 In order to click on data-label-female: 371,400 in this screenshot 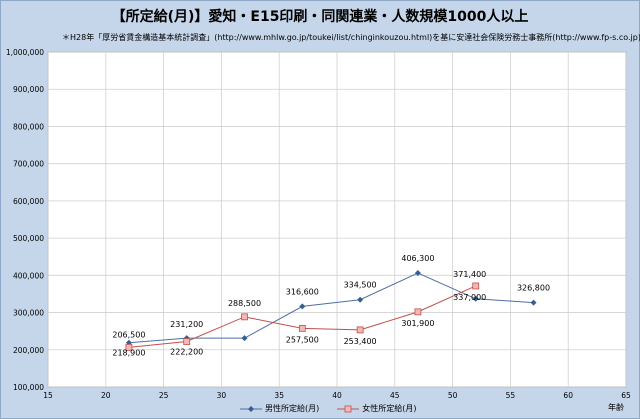, I will do `click(469, 274)`.